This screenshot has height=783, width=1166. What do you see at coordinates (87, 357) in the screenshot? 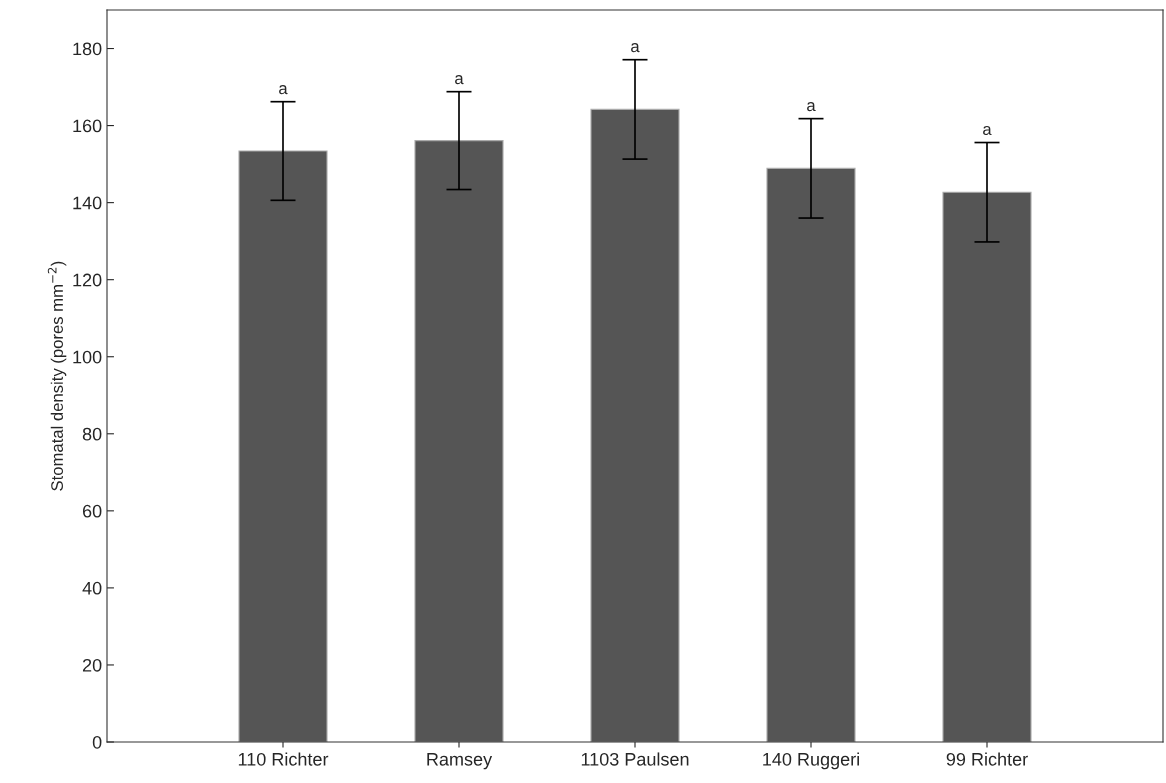
I see `y-tick-label: 100` at bounding box center [87, 357].